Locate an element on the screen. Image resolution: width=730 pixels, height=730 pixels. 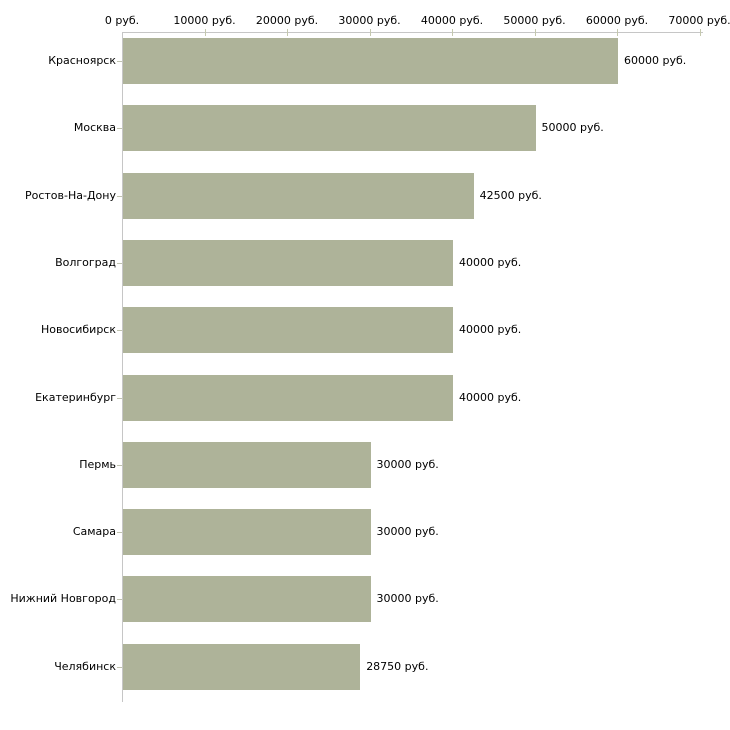
category-label: Самара is located at coordinates (94, 532).